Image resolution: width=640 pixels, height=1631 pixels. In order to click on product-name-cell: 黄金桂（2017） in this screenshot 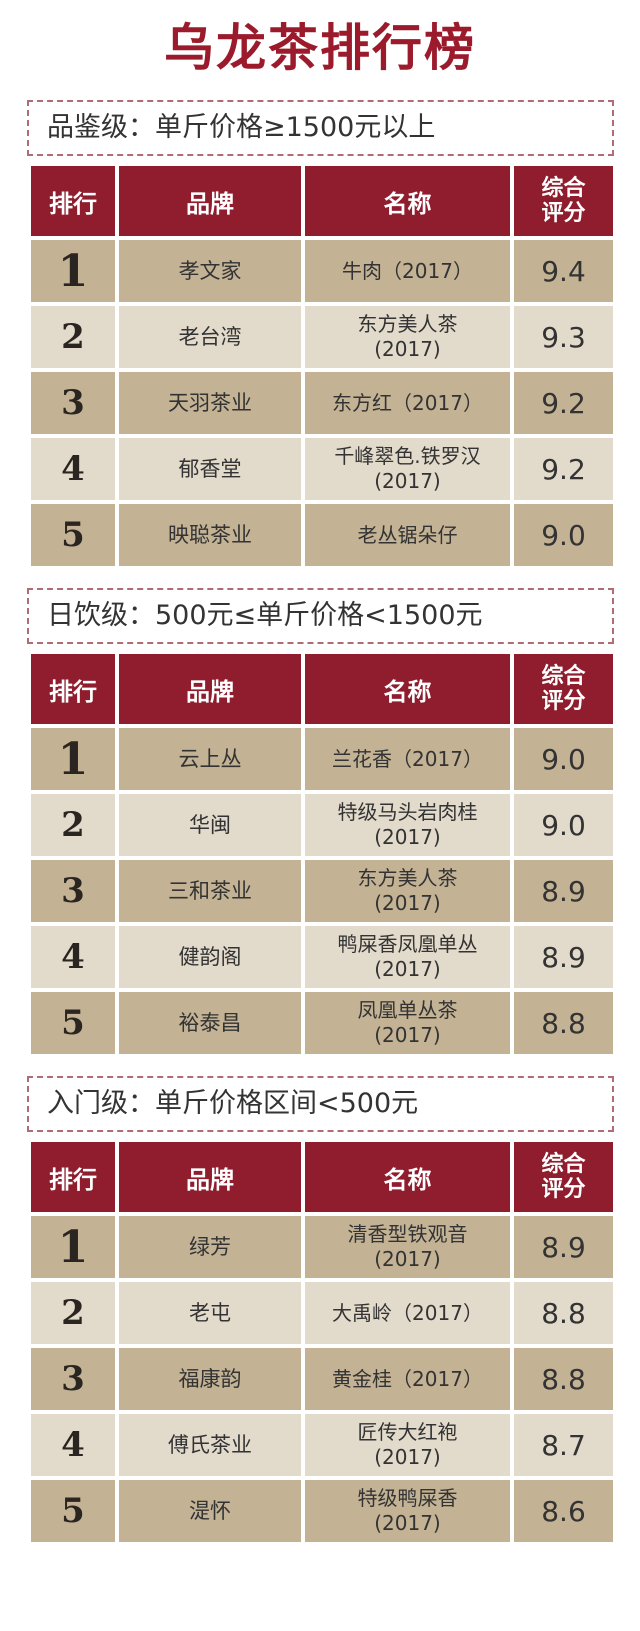, I will do `click(407, 1379)`.